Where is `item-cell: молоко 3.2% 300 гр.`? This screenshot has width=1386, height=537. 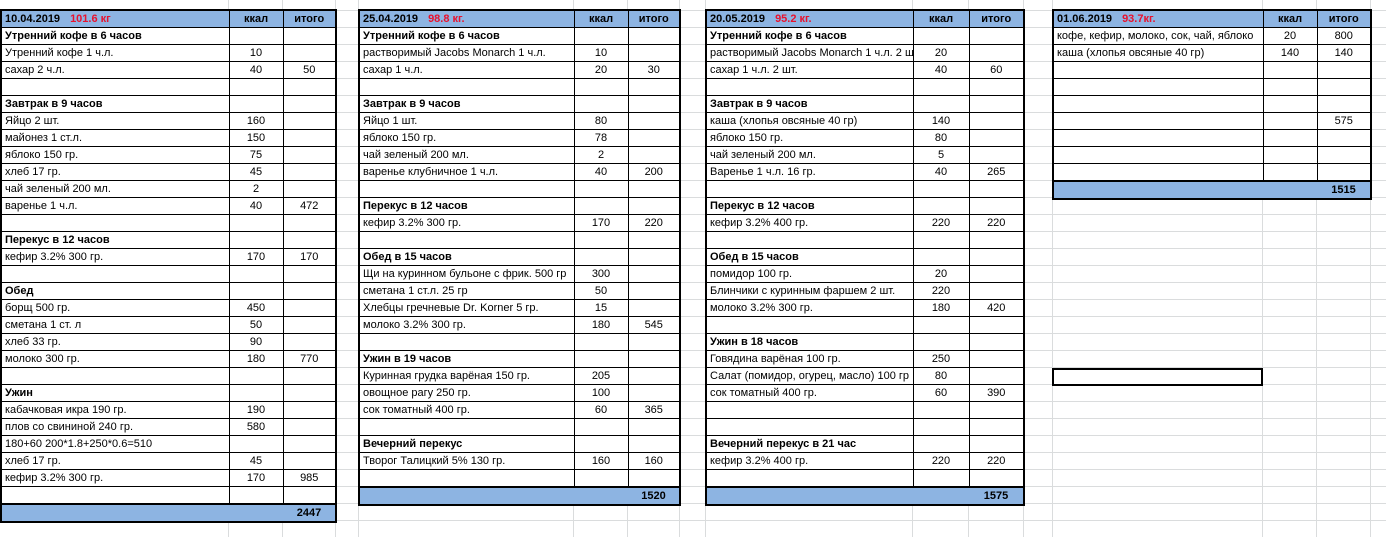 item-cell: молоко 3.2% 300 гр. is located at coordinates (466, 325).